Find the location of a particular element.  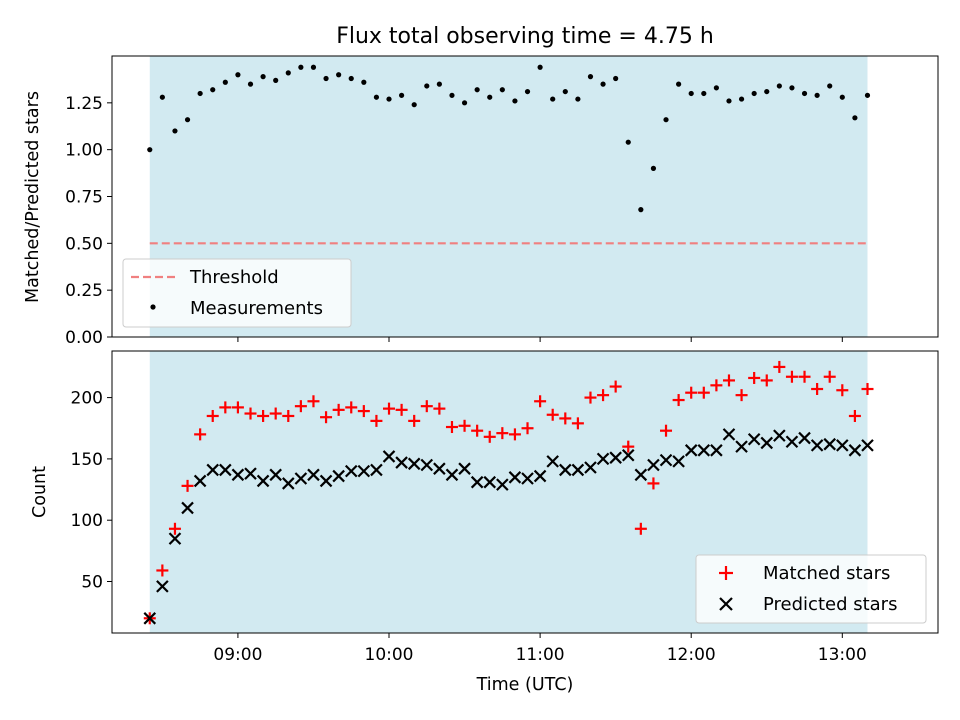

legend-measurements-label: Measurements is located at coordinates (256, 308).